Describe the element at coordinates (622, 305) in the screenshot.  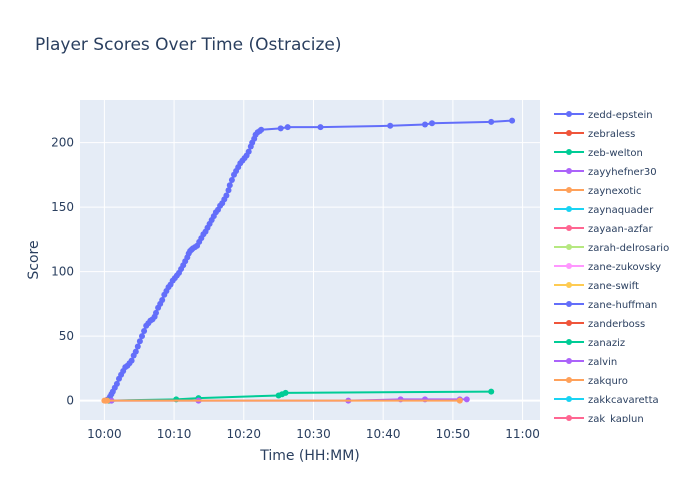
I see `legend-label: zane-huffman` at that location.